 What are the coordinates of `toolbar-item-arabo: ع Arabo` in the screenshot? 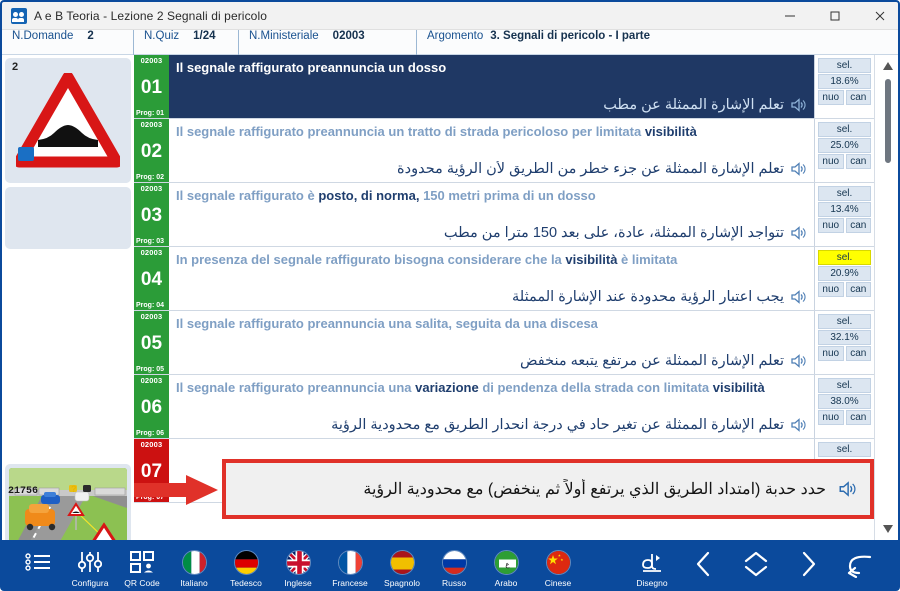 It's located at (506, 566).